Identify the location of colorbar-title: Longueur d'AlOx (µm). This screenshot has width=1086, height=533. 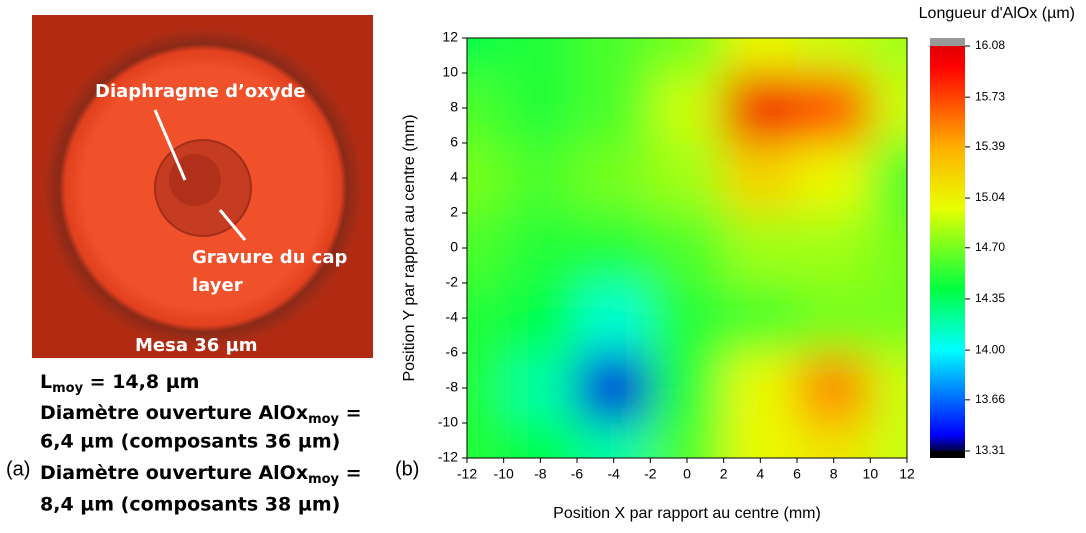
(997, 13).